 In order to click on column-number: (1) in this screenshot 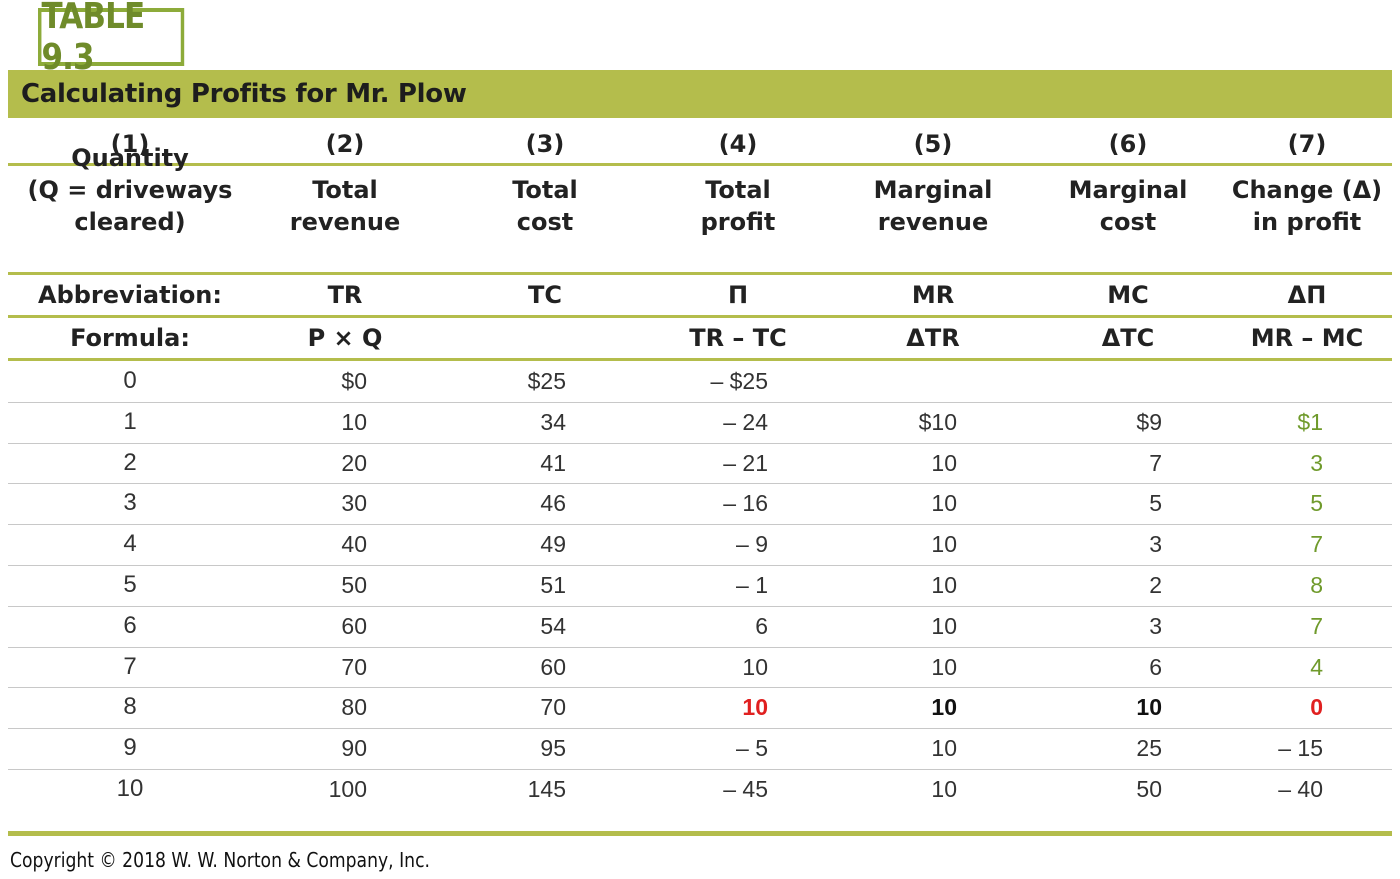, I will do `click(130, 144)`.